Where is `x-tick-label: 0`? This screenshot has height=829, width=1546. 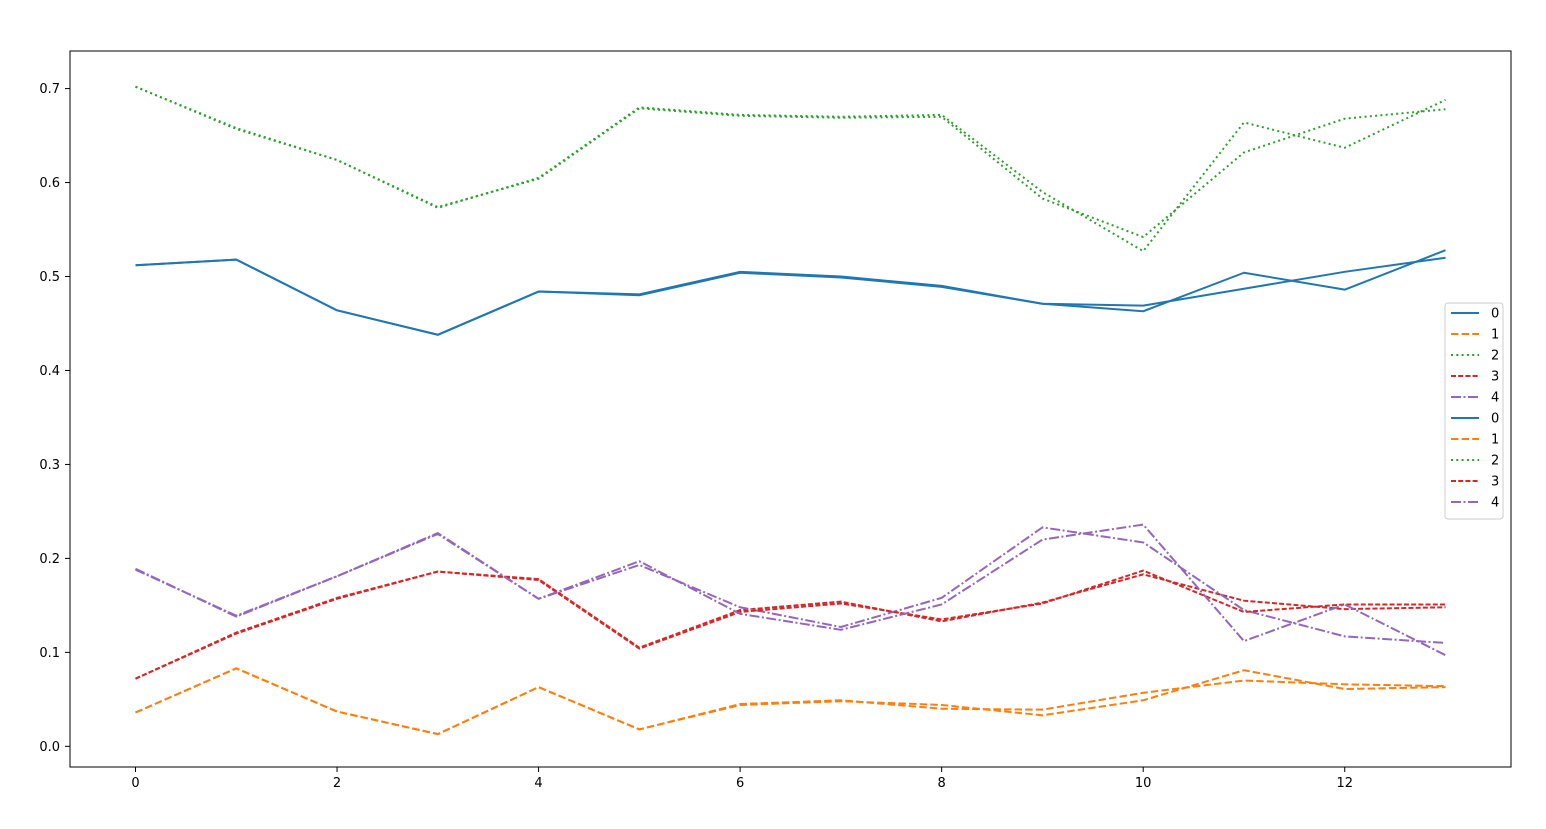
x-tick-label: 0 is located at coordinates (135, 783).